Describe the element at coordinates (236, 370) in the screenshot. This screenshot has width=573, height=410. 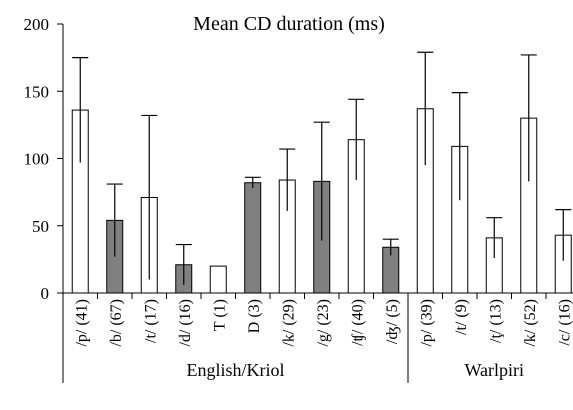
I see `group-label: English/Kriol` at that location.